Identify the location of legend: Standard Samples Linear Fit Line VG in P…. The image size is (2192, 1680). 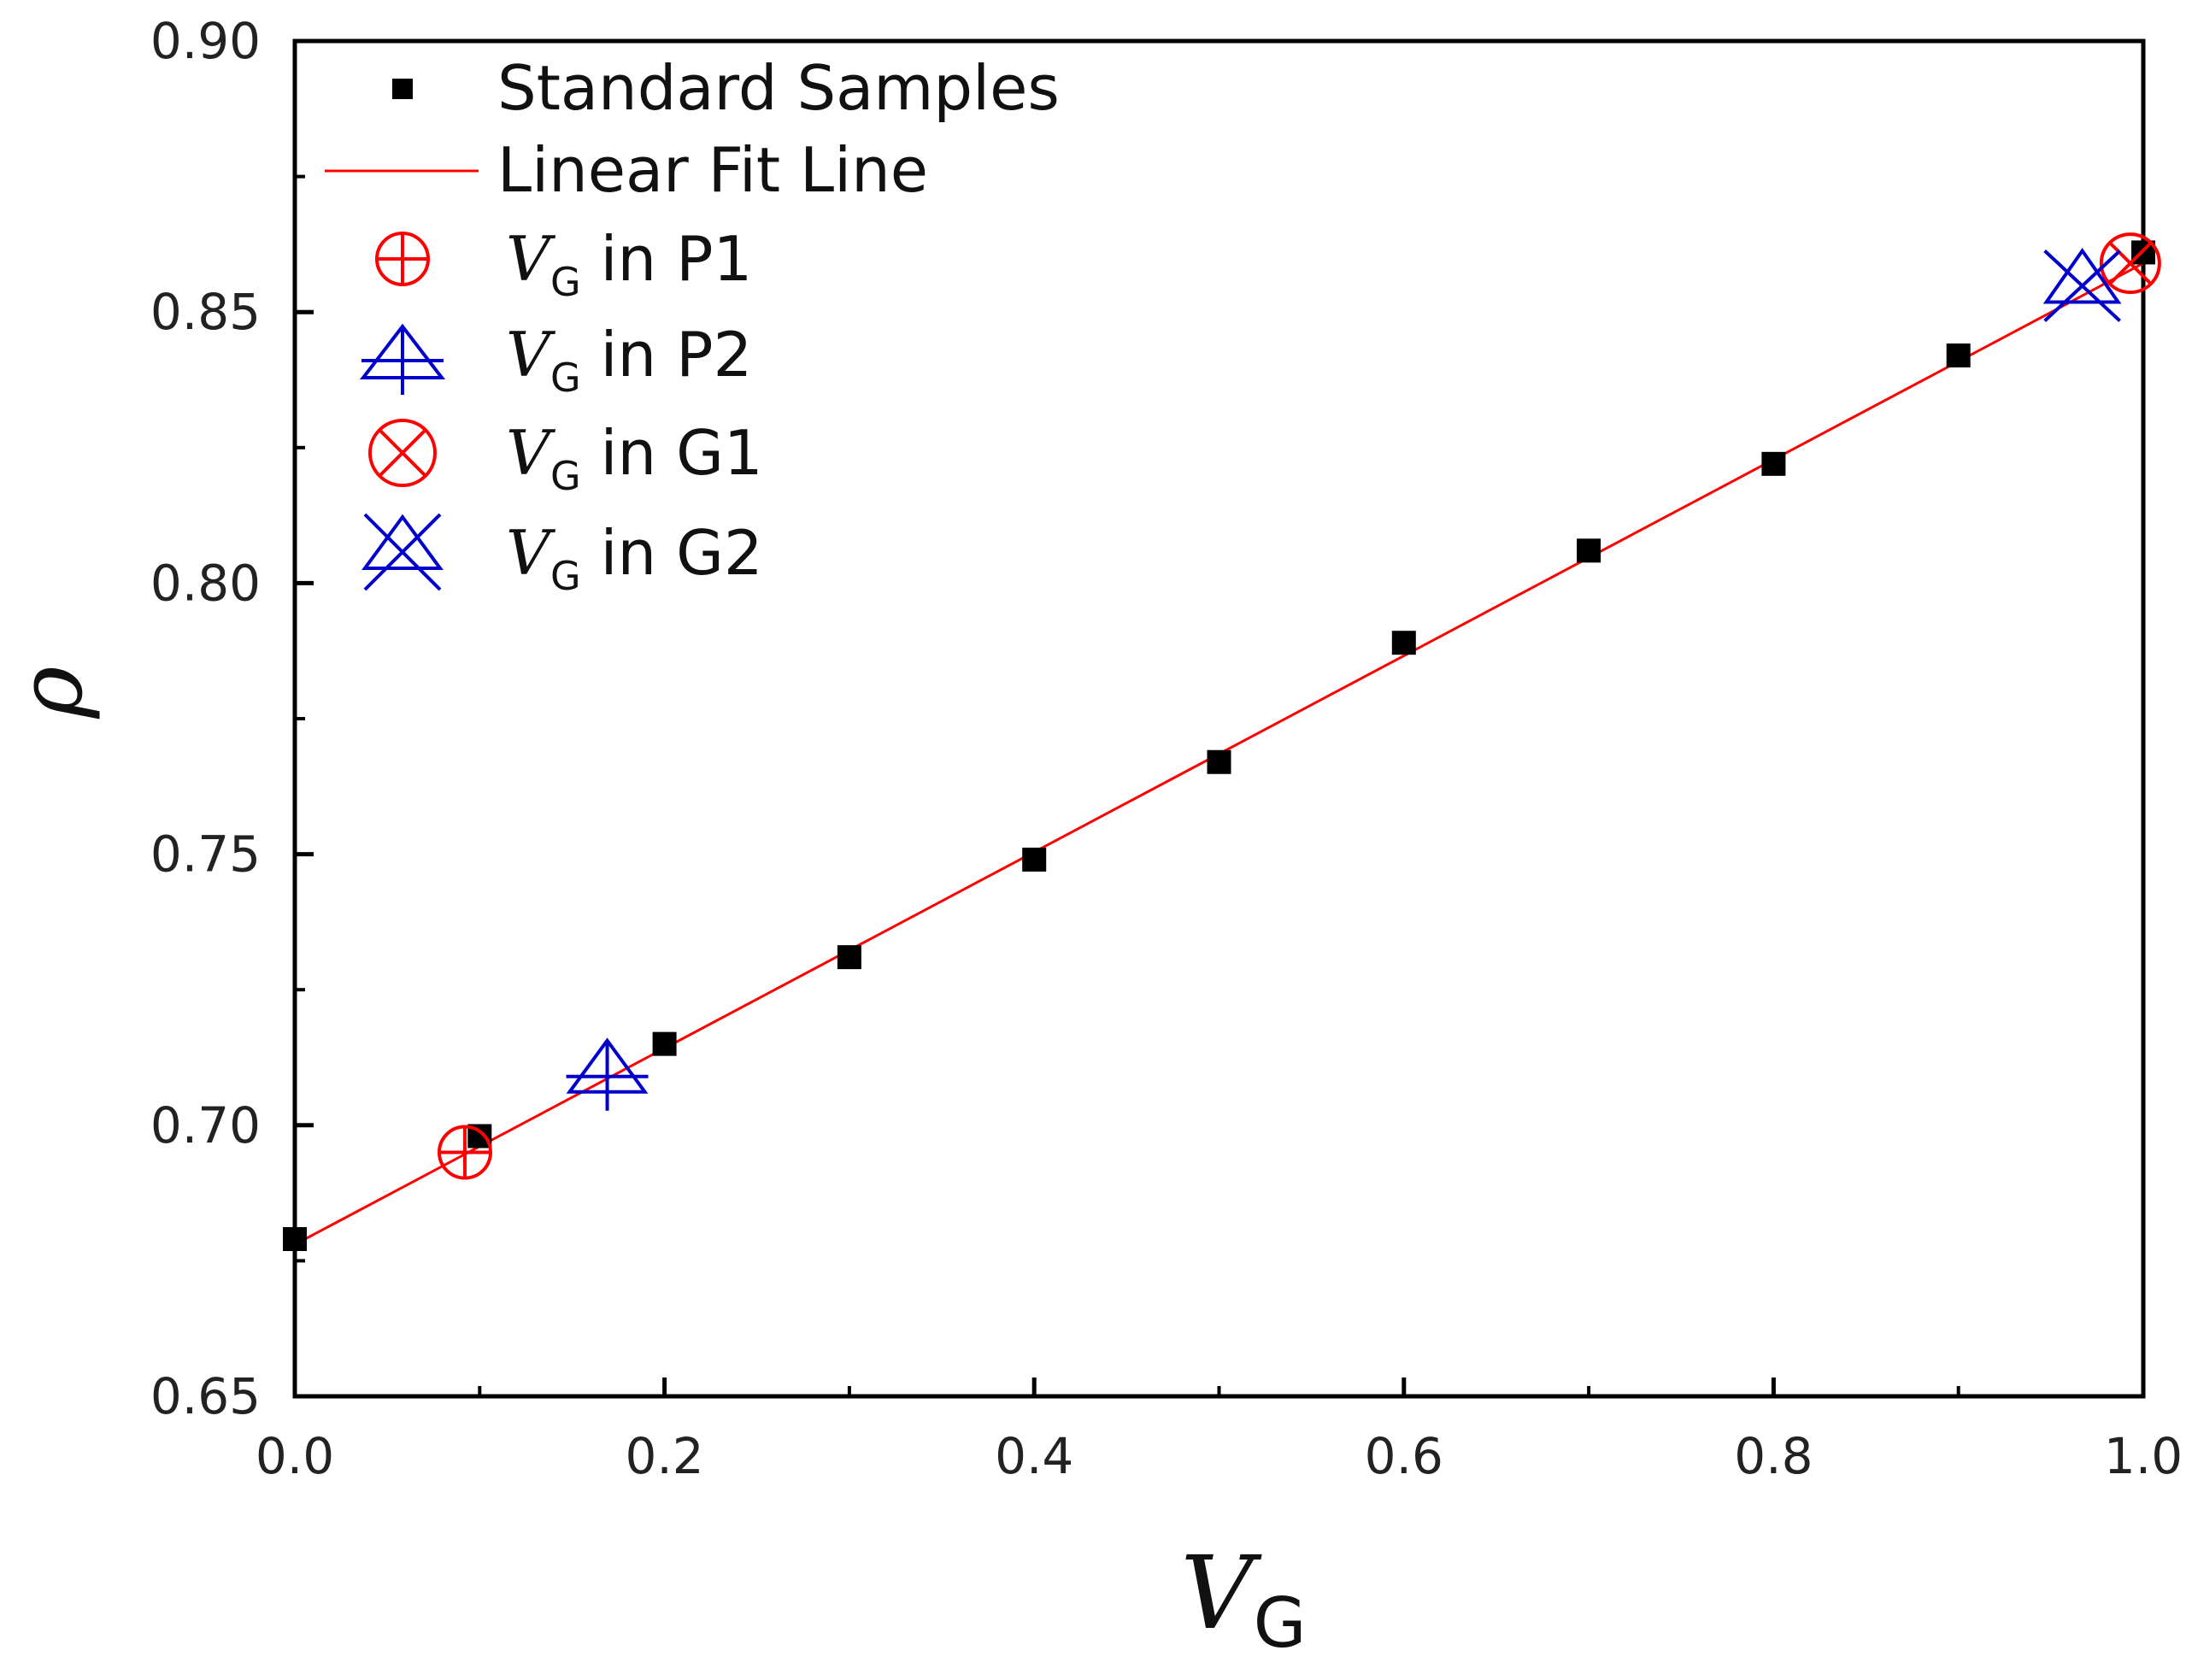
(692, 325).